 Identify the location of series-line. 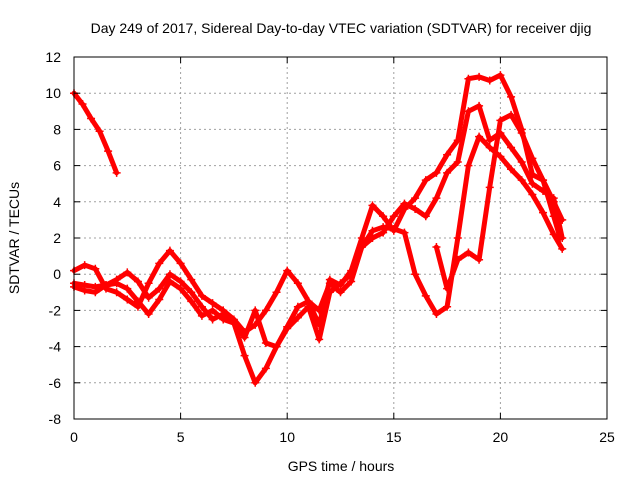
(95, 133).